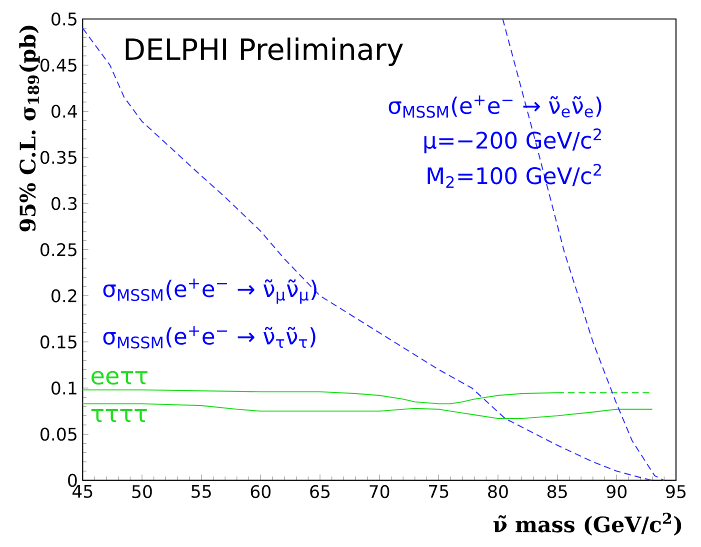 This screenshot has width=701, height=547. I want to click on text: σ$_{MSSM}$(e$^{+}$e$^{−}$ → ν̃$_{τ}$ν̃$_{τ}$), so click(209, 337).